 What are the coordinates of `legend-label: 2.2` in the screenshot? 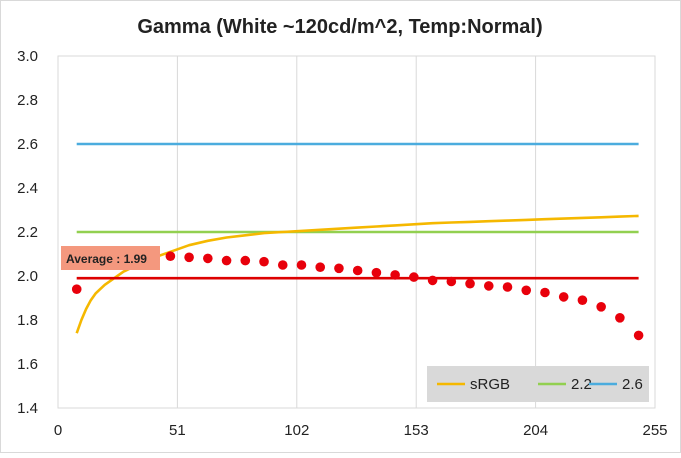 It's located at (581, 384).